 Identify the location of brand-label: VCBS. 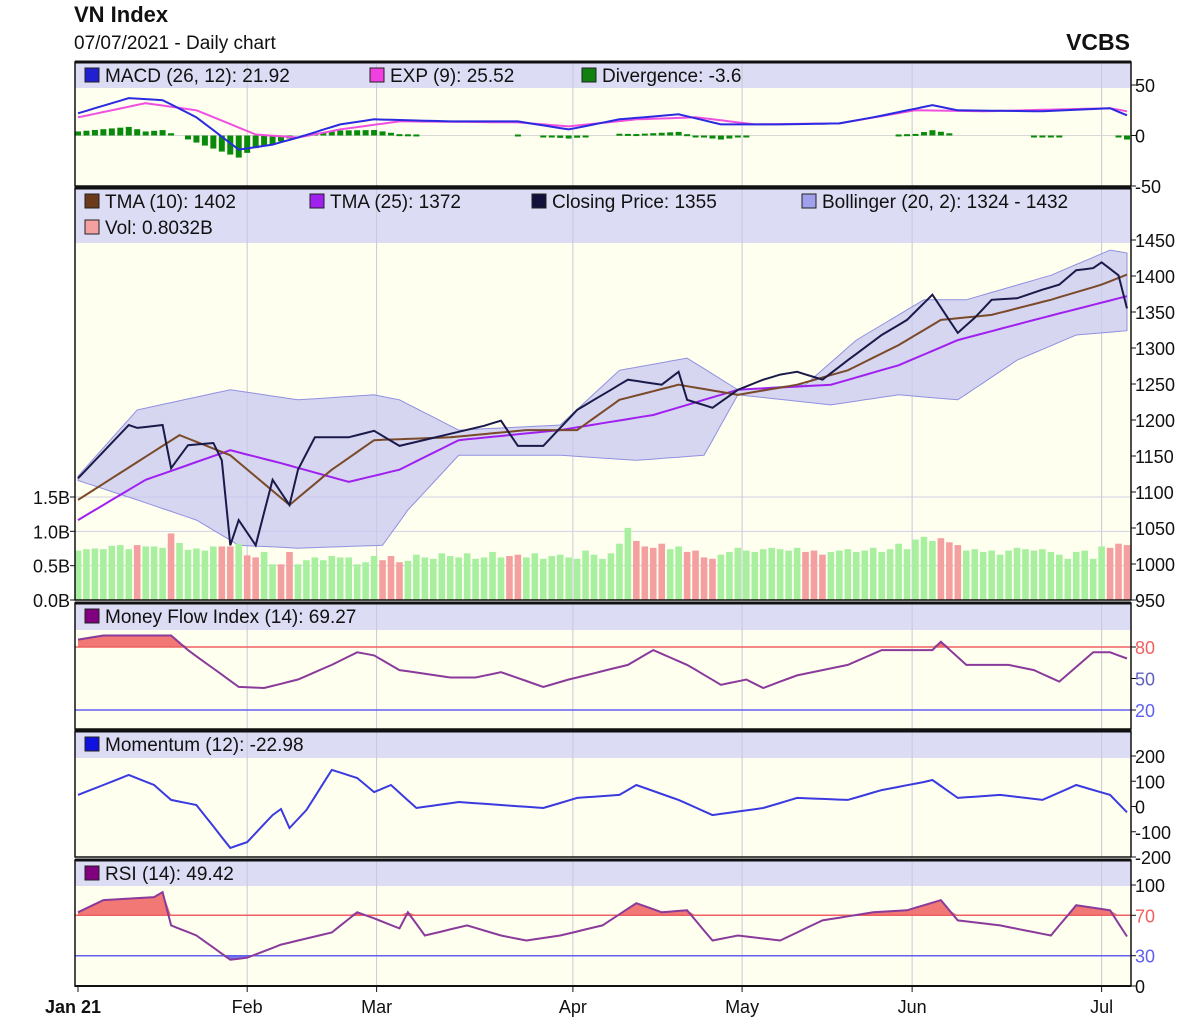
(1098, 42).